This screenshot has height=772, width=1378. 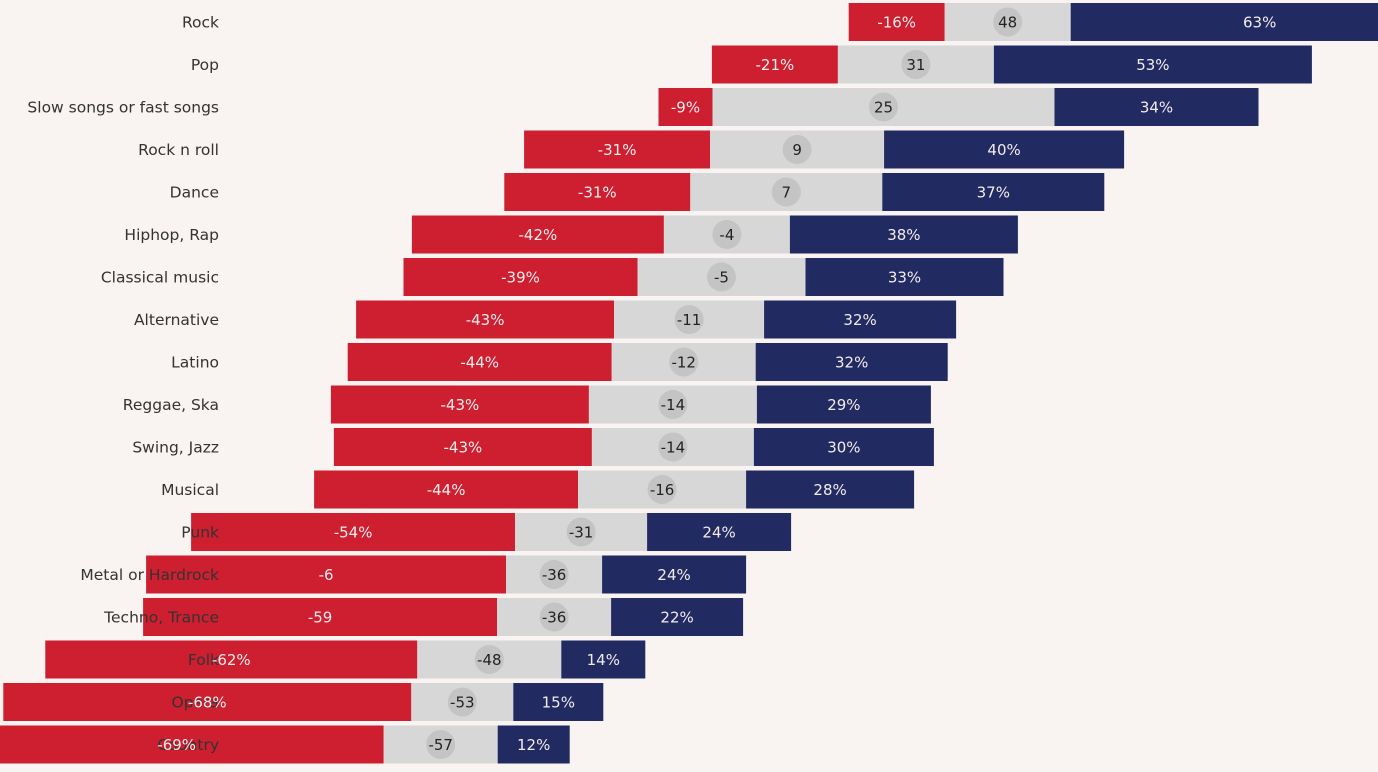 What do you see at coordinates (1224, 22) in the screenshot?
I see `bar-positive-rock` at bounding box center [1224, 22].